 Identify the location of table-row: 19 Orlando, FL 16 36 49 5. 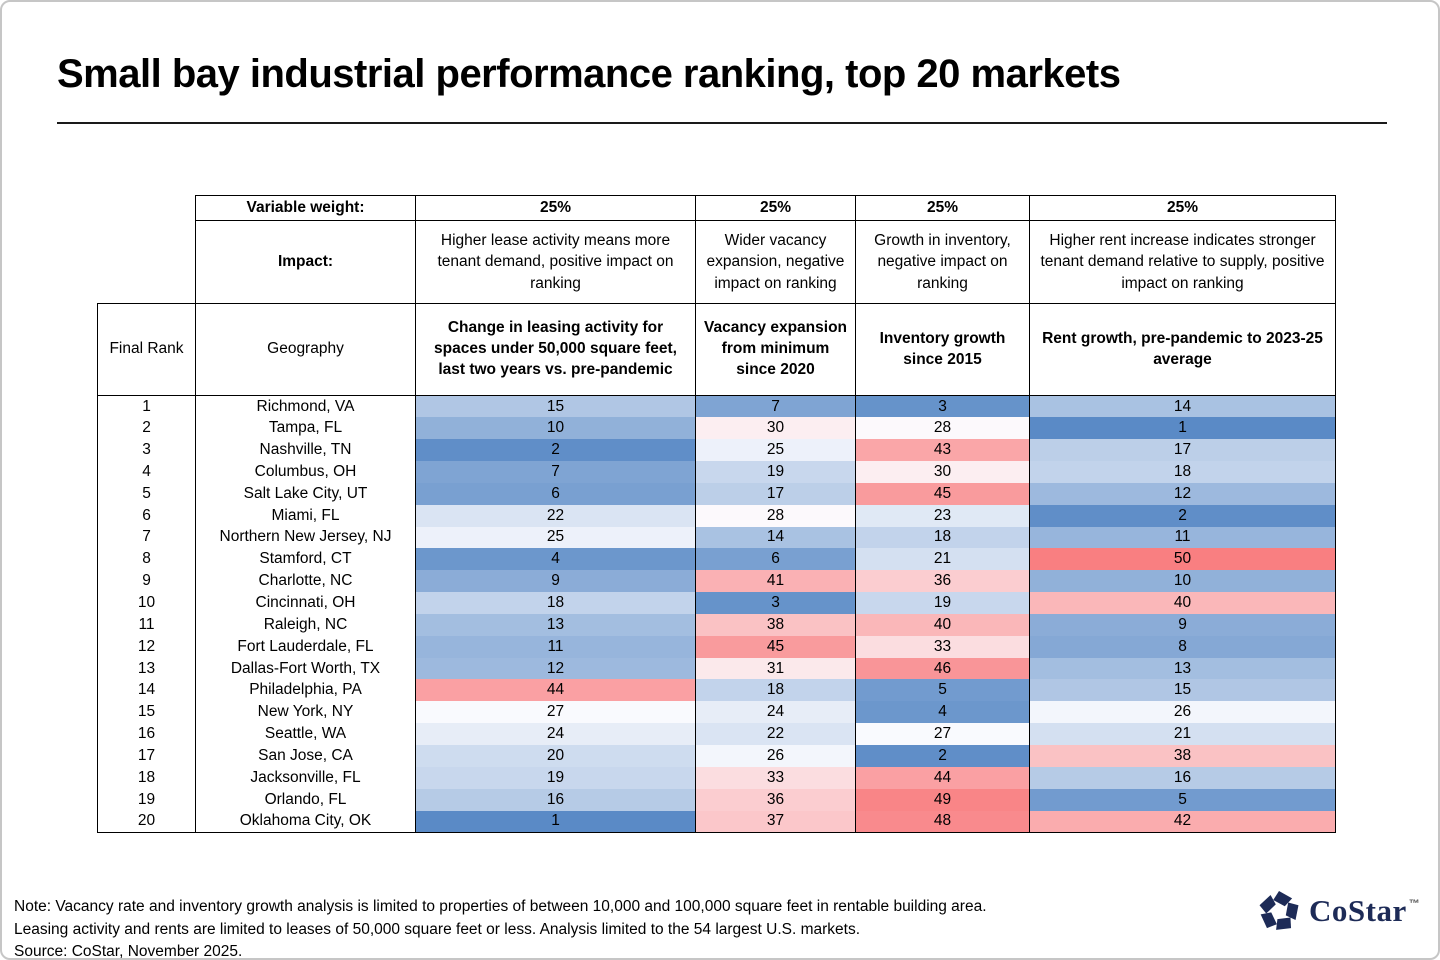
(716, 799).